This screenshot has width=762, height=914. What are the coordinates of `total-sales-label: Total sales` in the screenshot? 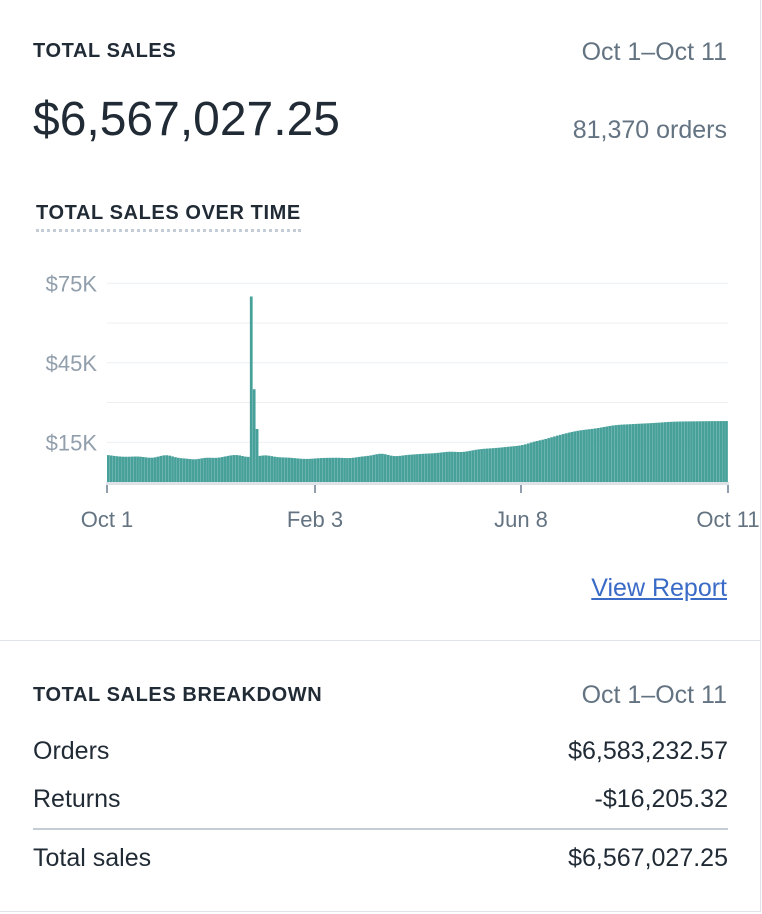 It's located at (92, 858).